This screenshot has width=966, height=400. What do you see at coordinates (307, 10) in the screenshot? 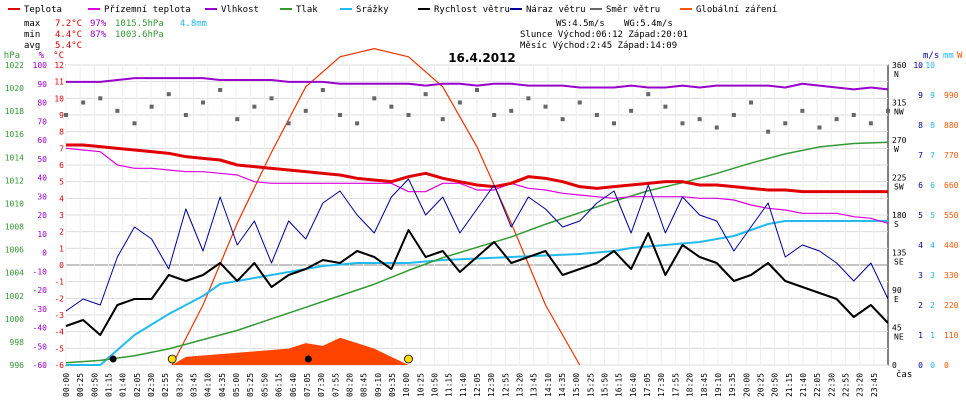
I see `legend-label-3: Tlak` at bounding box center [307, 10].